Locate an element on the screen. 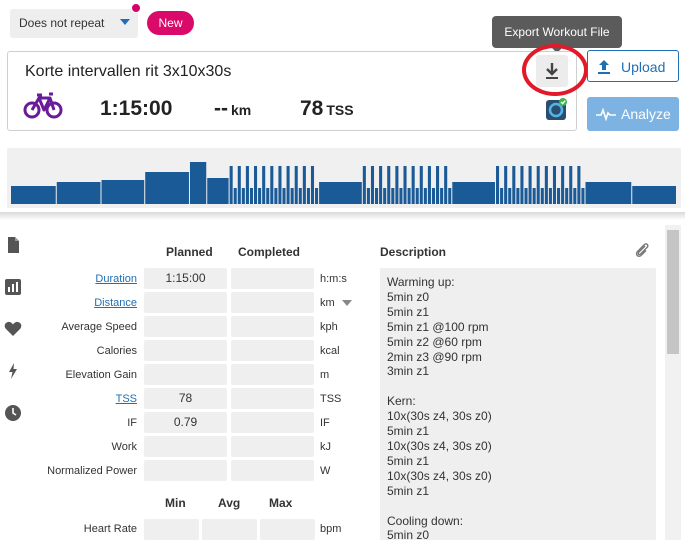 The width and height of the screenshot is (685, 540). upload-button: Upload is located at coordinates (633, 66).